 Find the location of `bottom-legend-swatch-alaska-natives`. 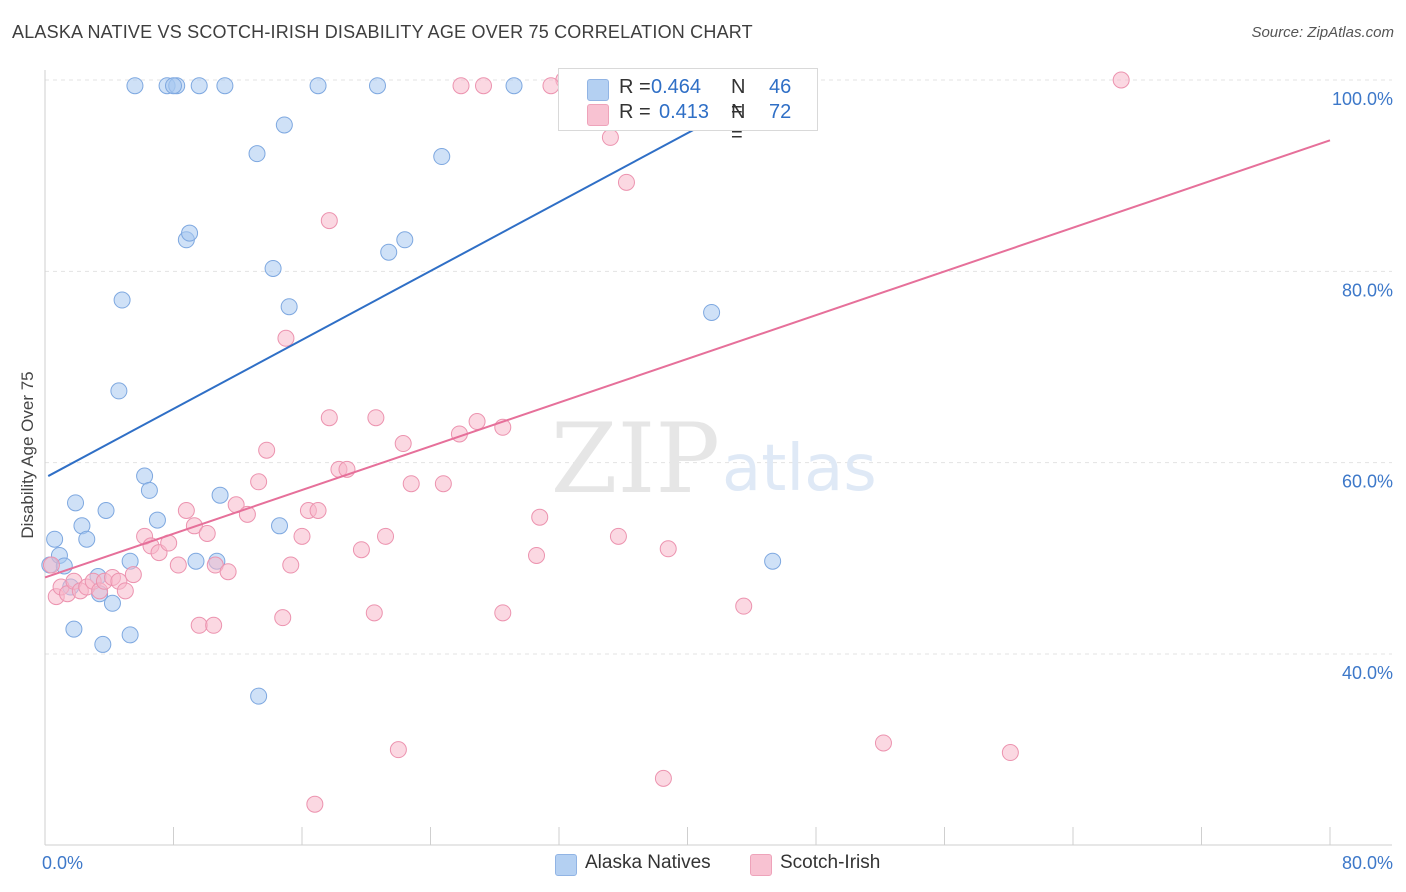

bottom-legend-swatch-alaska-natives is located at coordinates (566, 865).